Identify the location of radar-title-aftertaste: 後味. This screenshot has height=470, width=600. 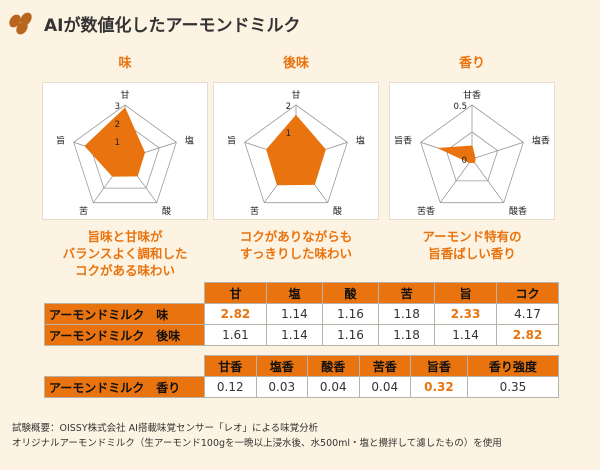
(295, 63).